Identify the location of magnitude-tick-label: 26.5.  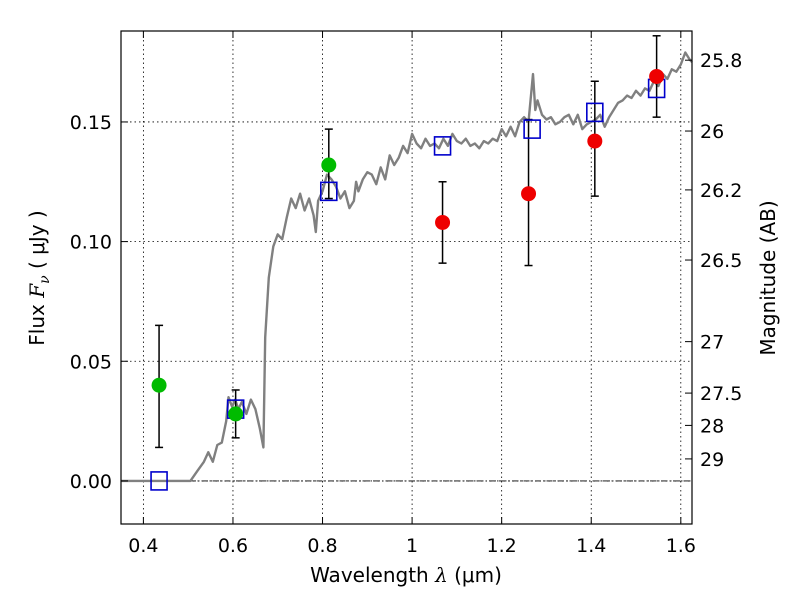
(721, 261).